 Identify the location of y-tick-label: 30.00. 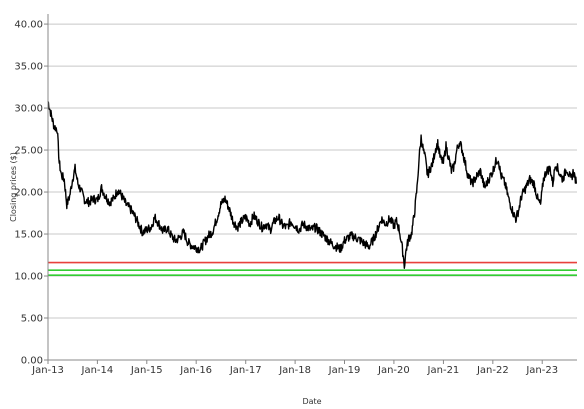
(28, 109).